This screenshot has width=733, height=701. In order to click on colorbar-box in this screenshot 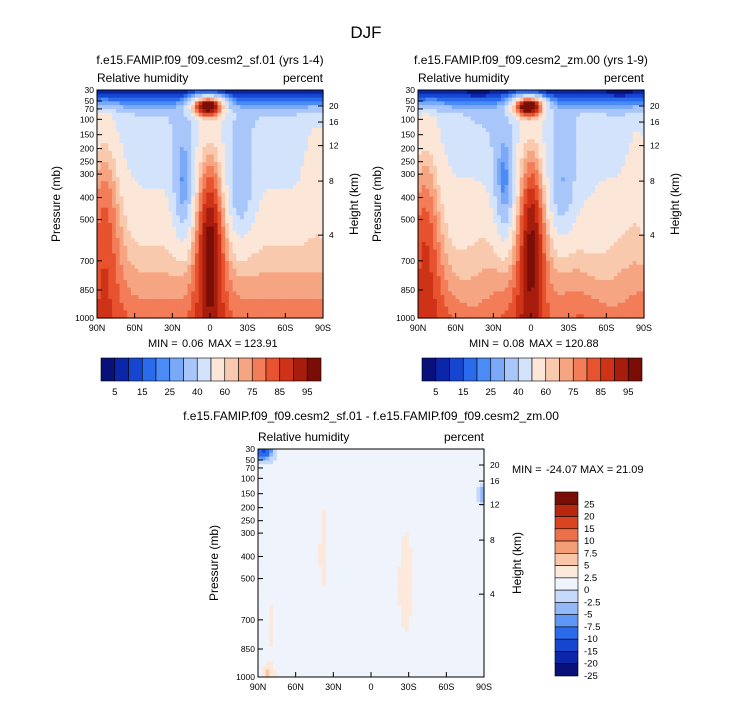, I will do `click(163, 369)`.